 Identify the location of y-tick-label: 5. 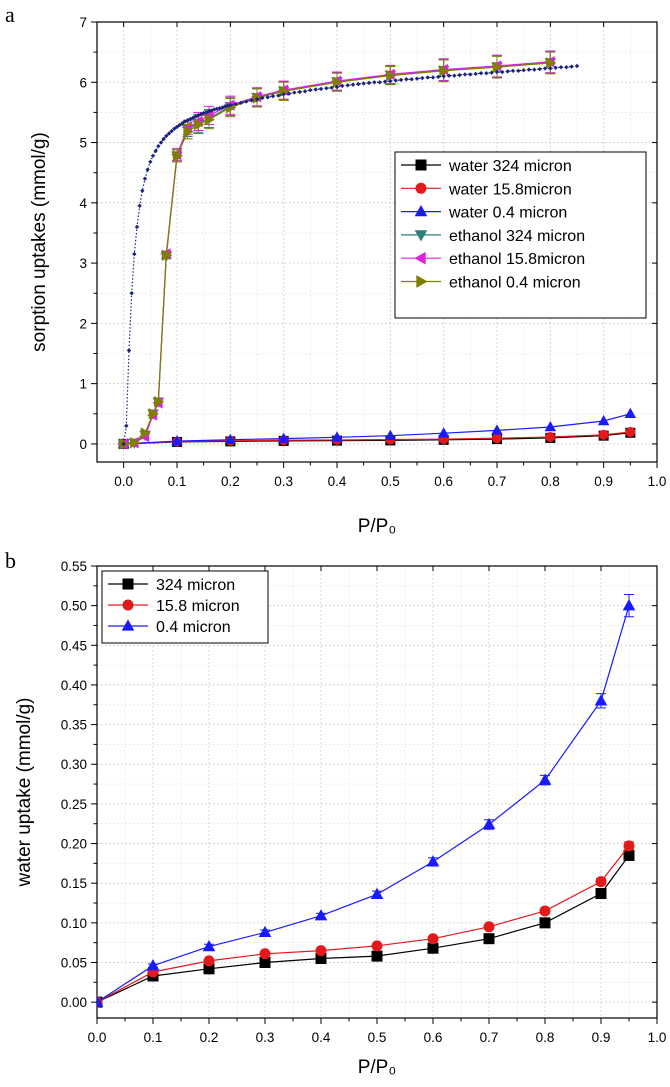
(83, 143).